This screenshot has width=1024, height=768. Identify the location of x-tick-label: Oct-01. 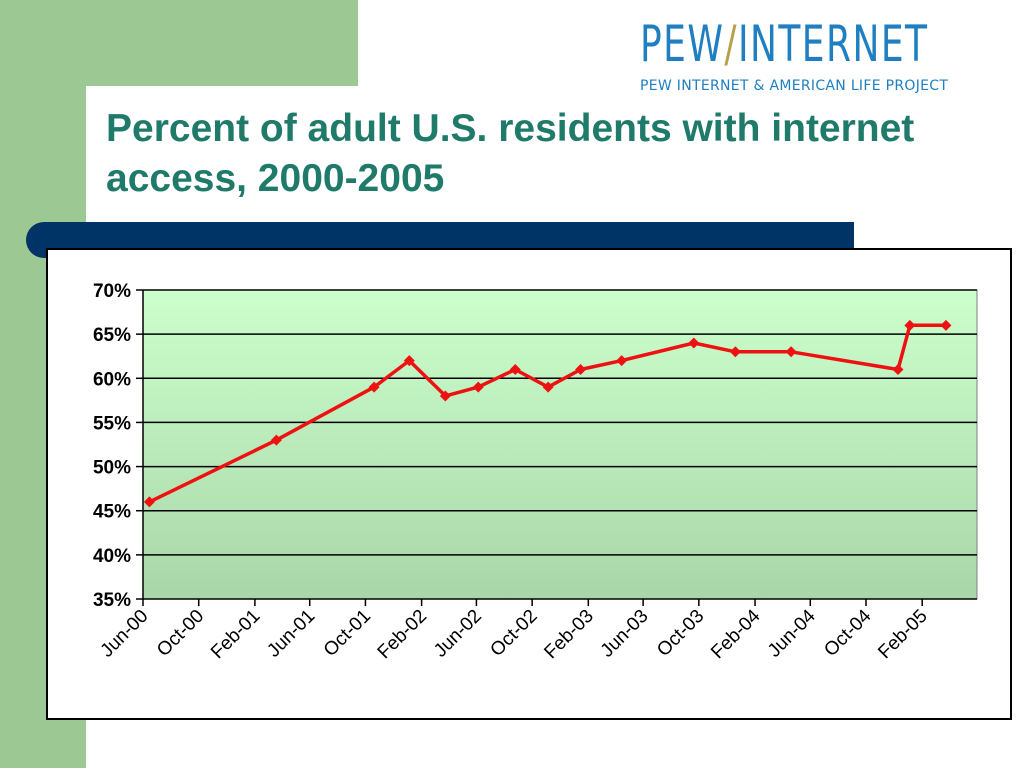
(347, 633).